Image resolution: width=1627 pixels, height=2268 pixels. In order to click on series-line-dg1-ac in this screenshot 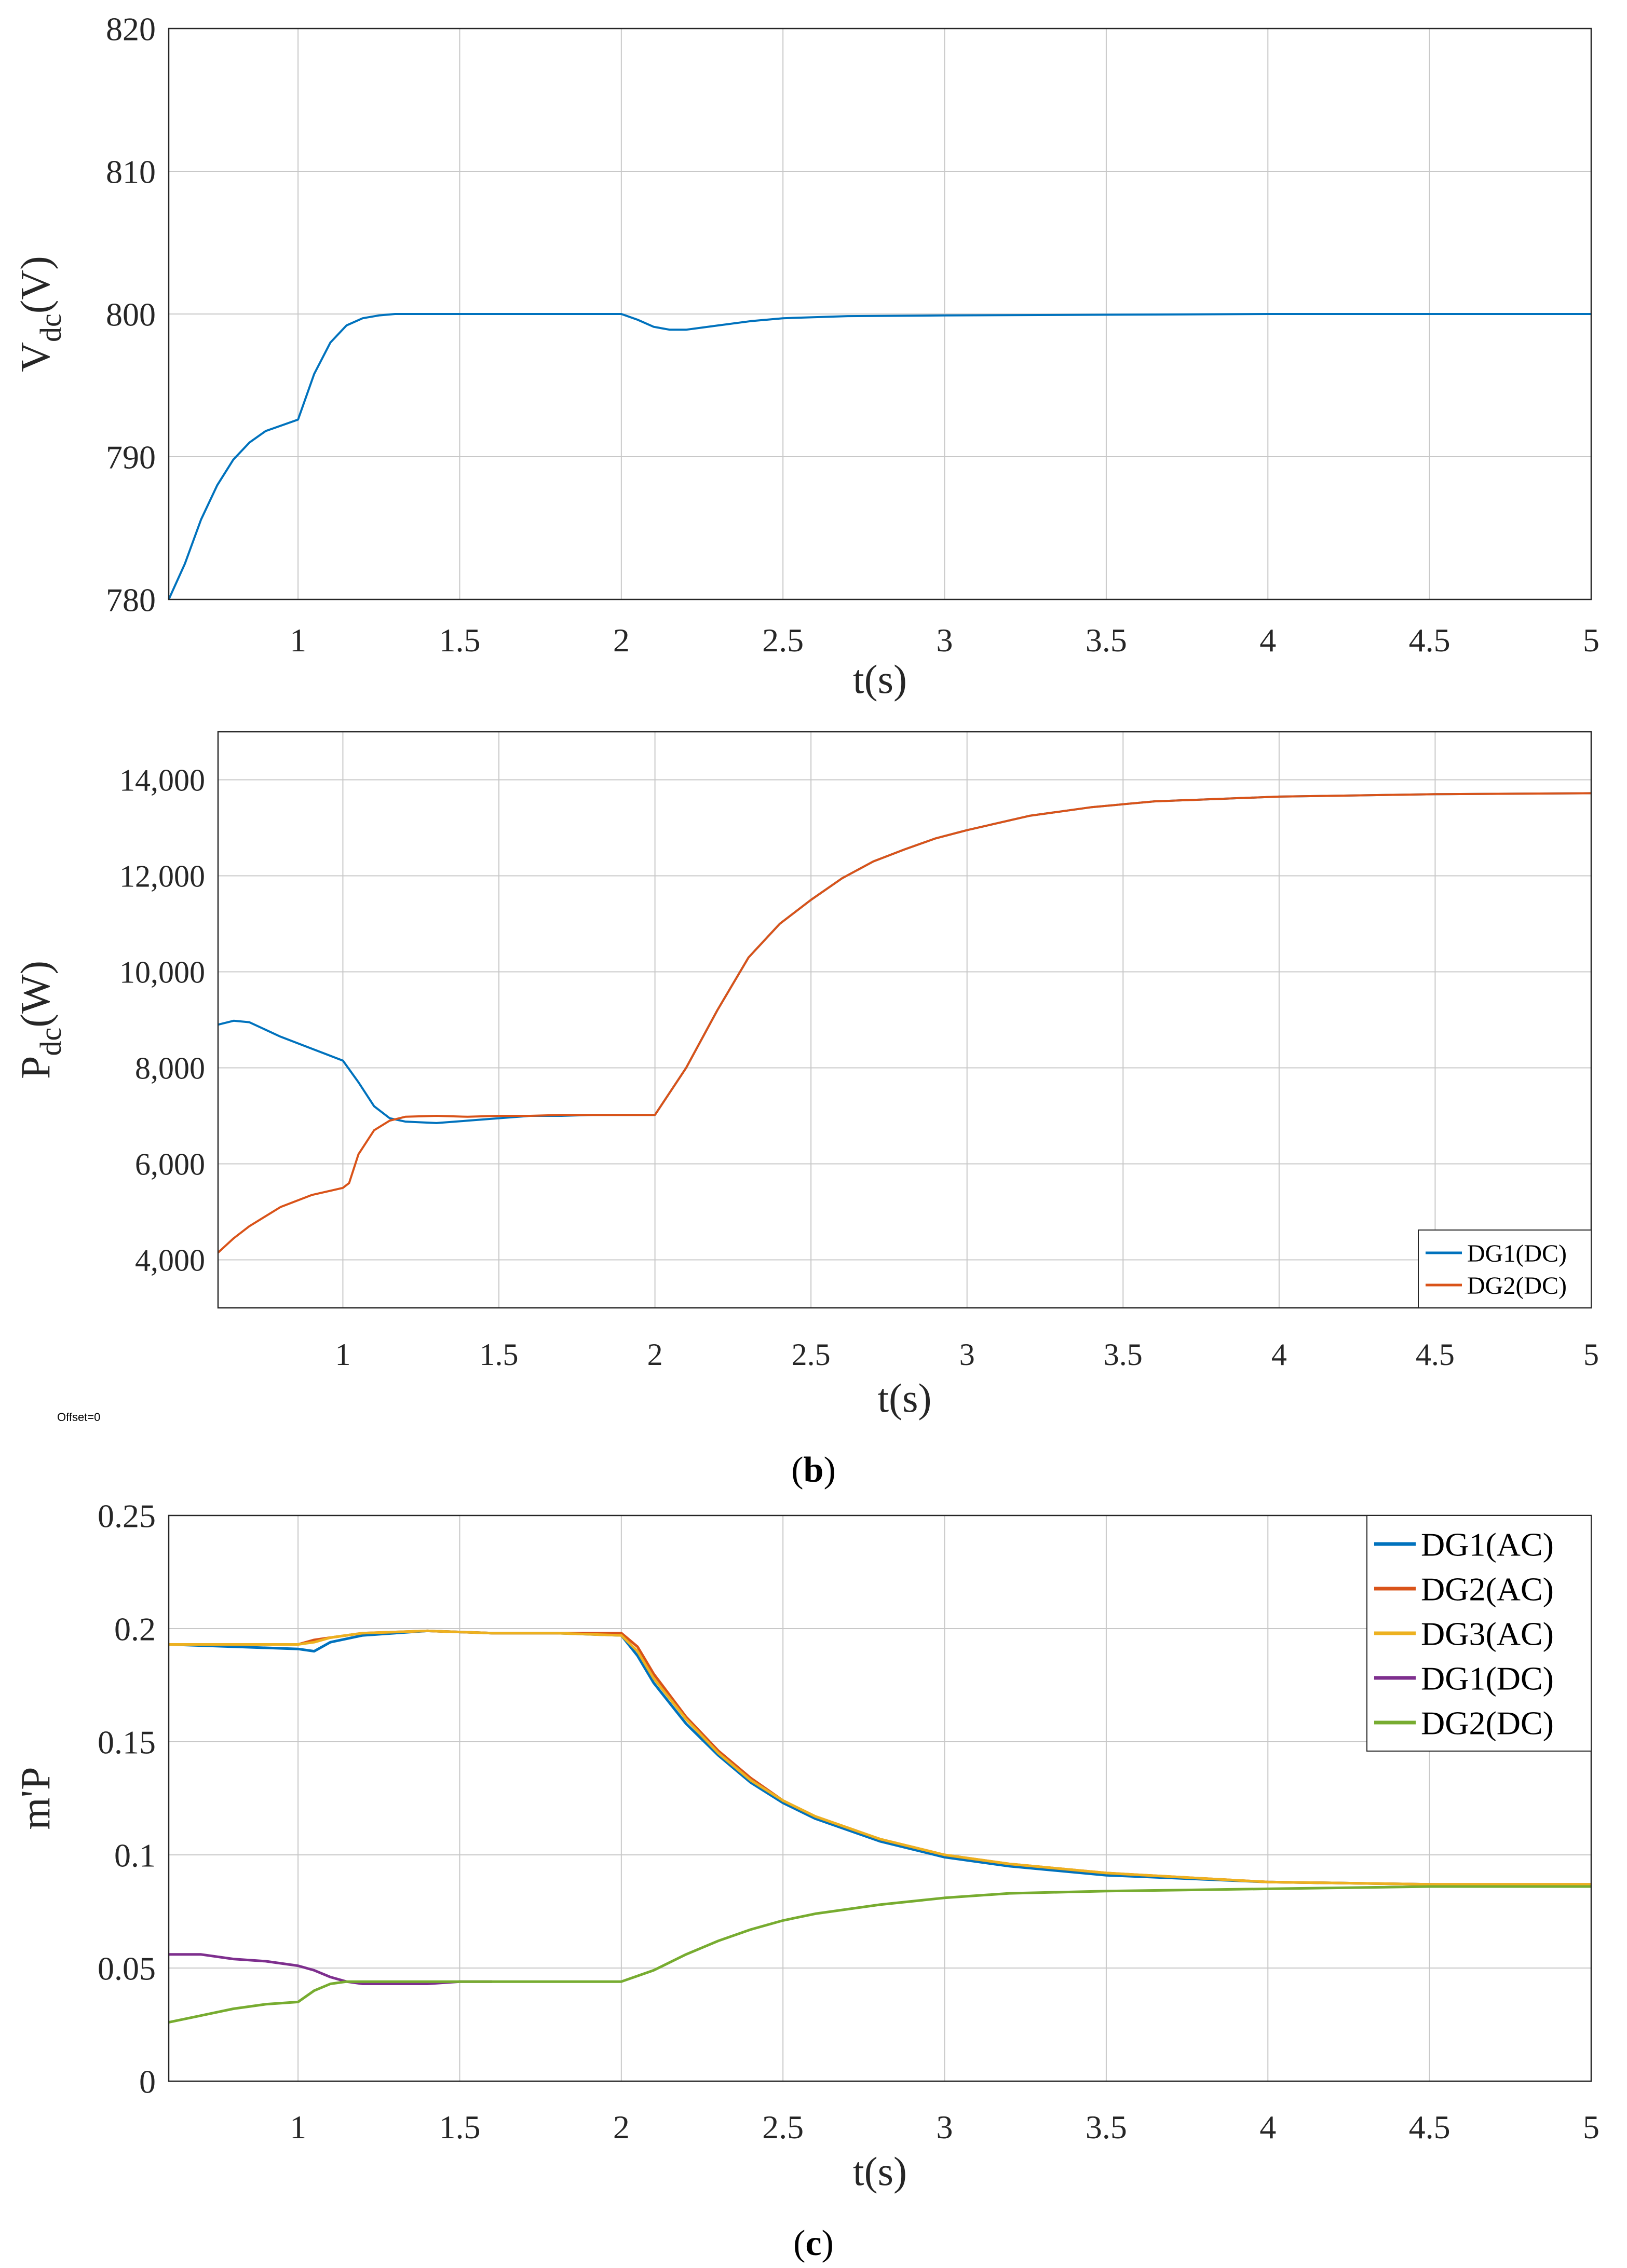, I will do `click(880, 1758)`.